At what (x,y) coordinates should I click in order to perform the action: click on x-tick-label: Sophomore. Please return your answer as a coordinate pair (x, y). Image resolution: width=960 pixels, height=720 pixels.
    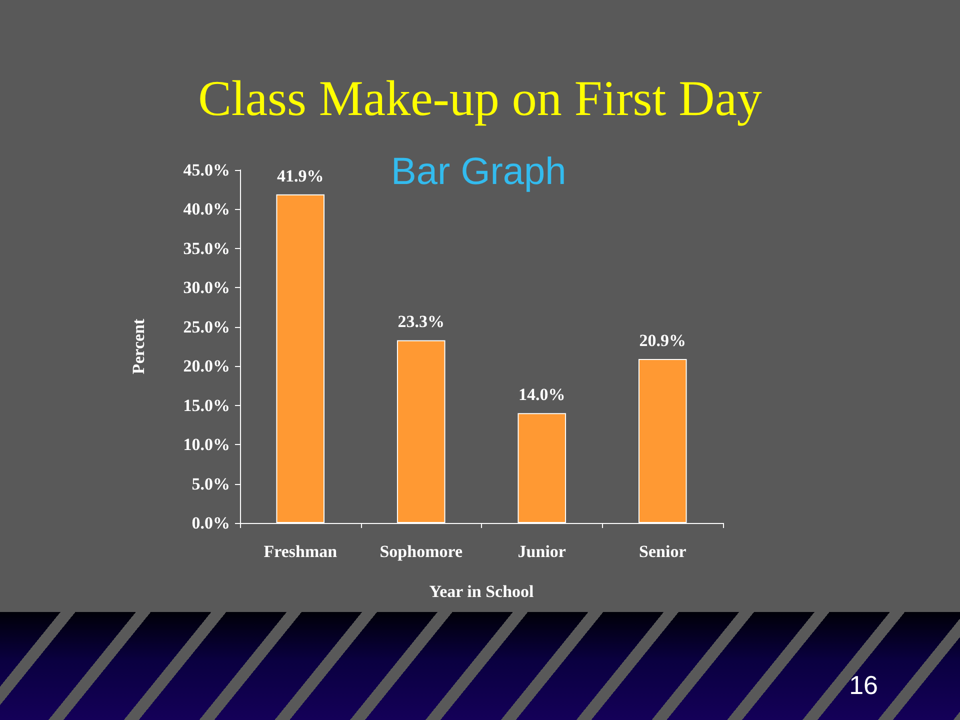
    Looking at the image, I should click on (421, 551).